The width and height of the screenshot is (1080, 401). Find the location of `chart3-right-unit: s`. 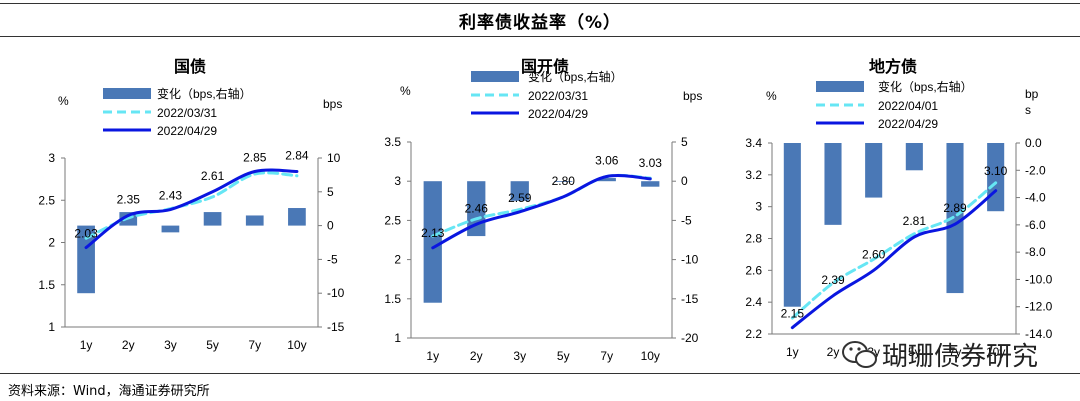

chart3-right-unit: s is located at coordinates (1028, 110).